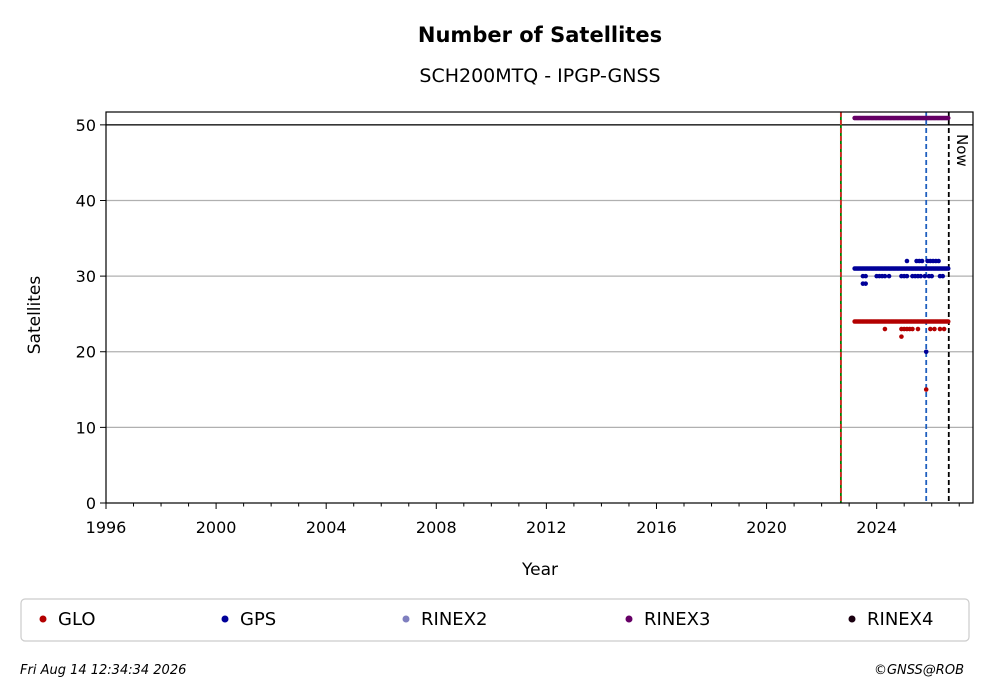 The height and width of the screenshot is (699, 993). Describe the element at coordinates (35, 315) in the screenshot. I see `y-axis-label: Satellites` at that location.